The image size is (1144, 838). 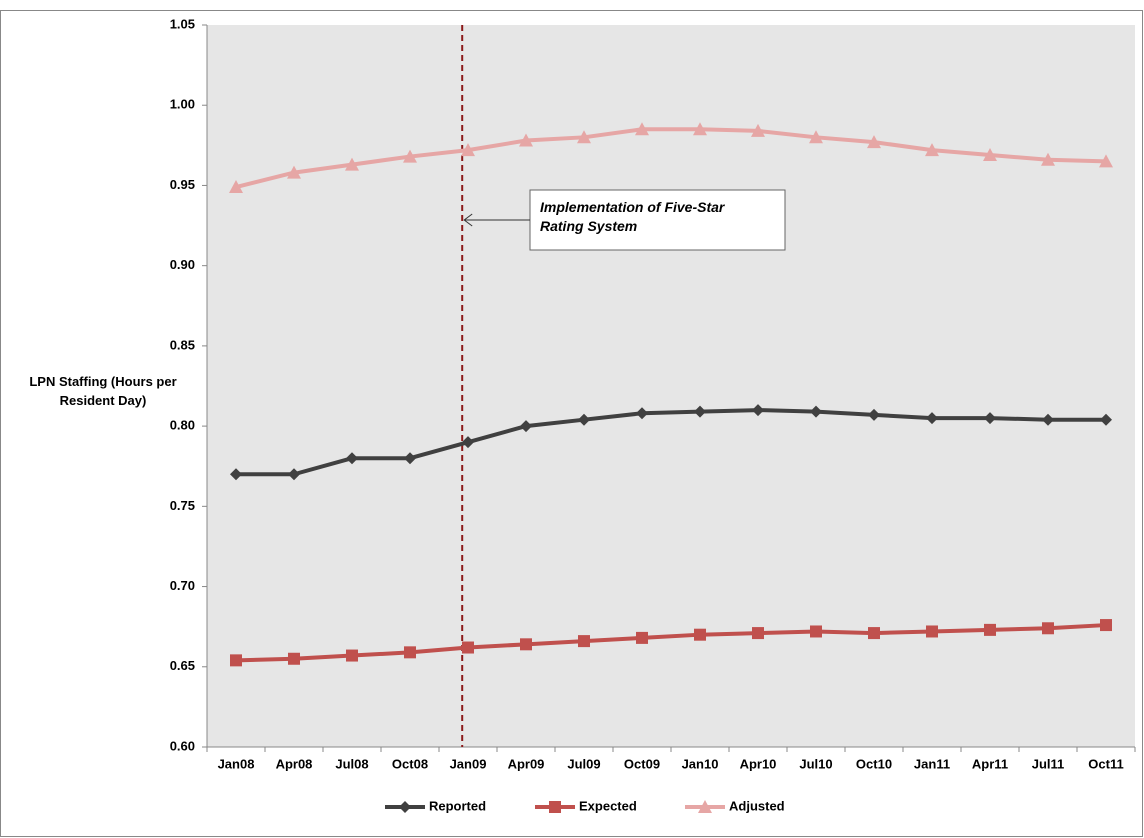 I want to click on legend-label: Reported, so click(x=457, y=805).